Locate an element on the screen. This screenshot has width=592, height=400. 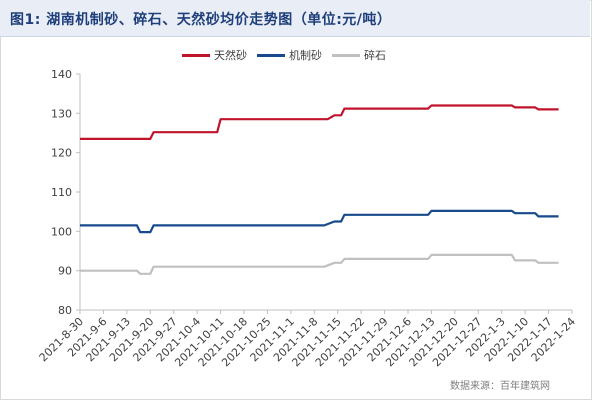
y-tick-label: 120 is located at coordinates (61, 153).